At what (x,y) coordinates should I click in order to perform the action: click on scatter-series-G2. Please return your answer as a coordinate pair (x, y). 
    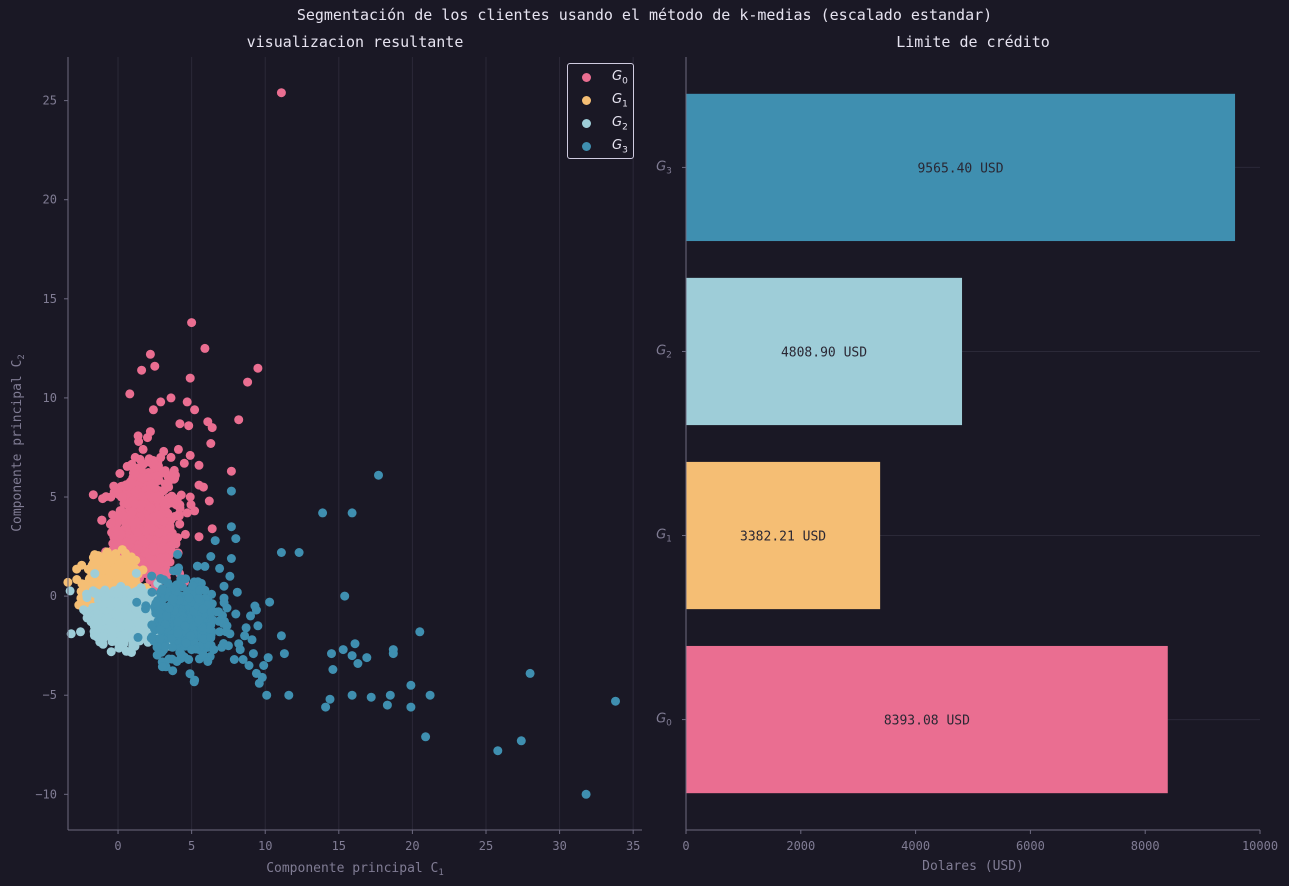
    Looking at the image, I should click on (129, 612).